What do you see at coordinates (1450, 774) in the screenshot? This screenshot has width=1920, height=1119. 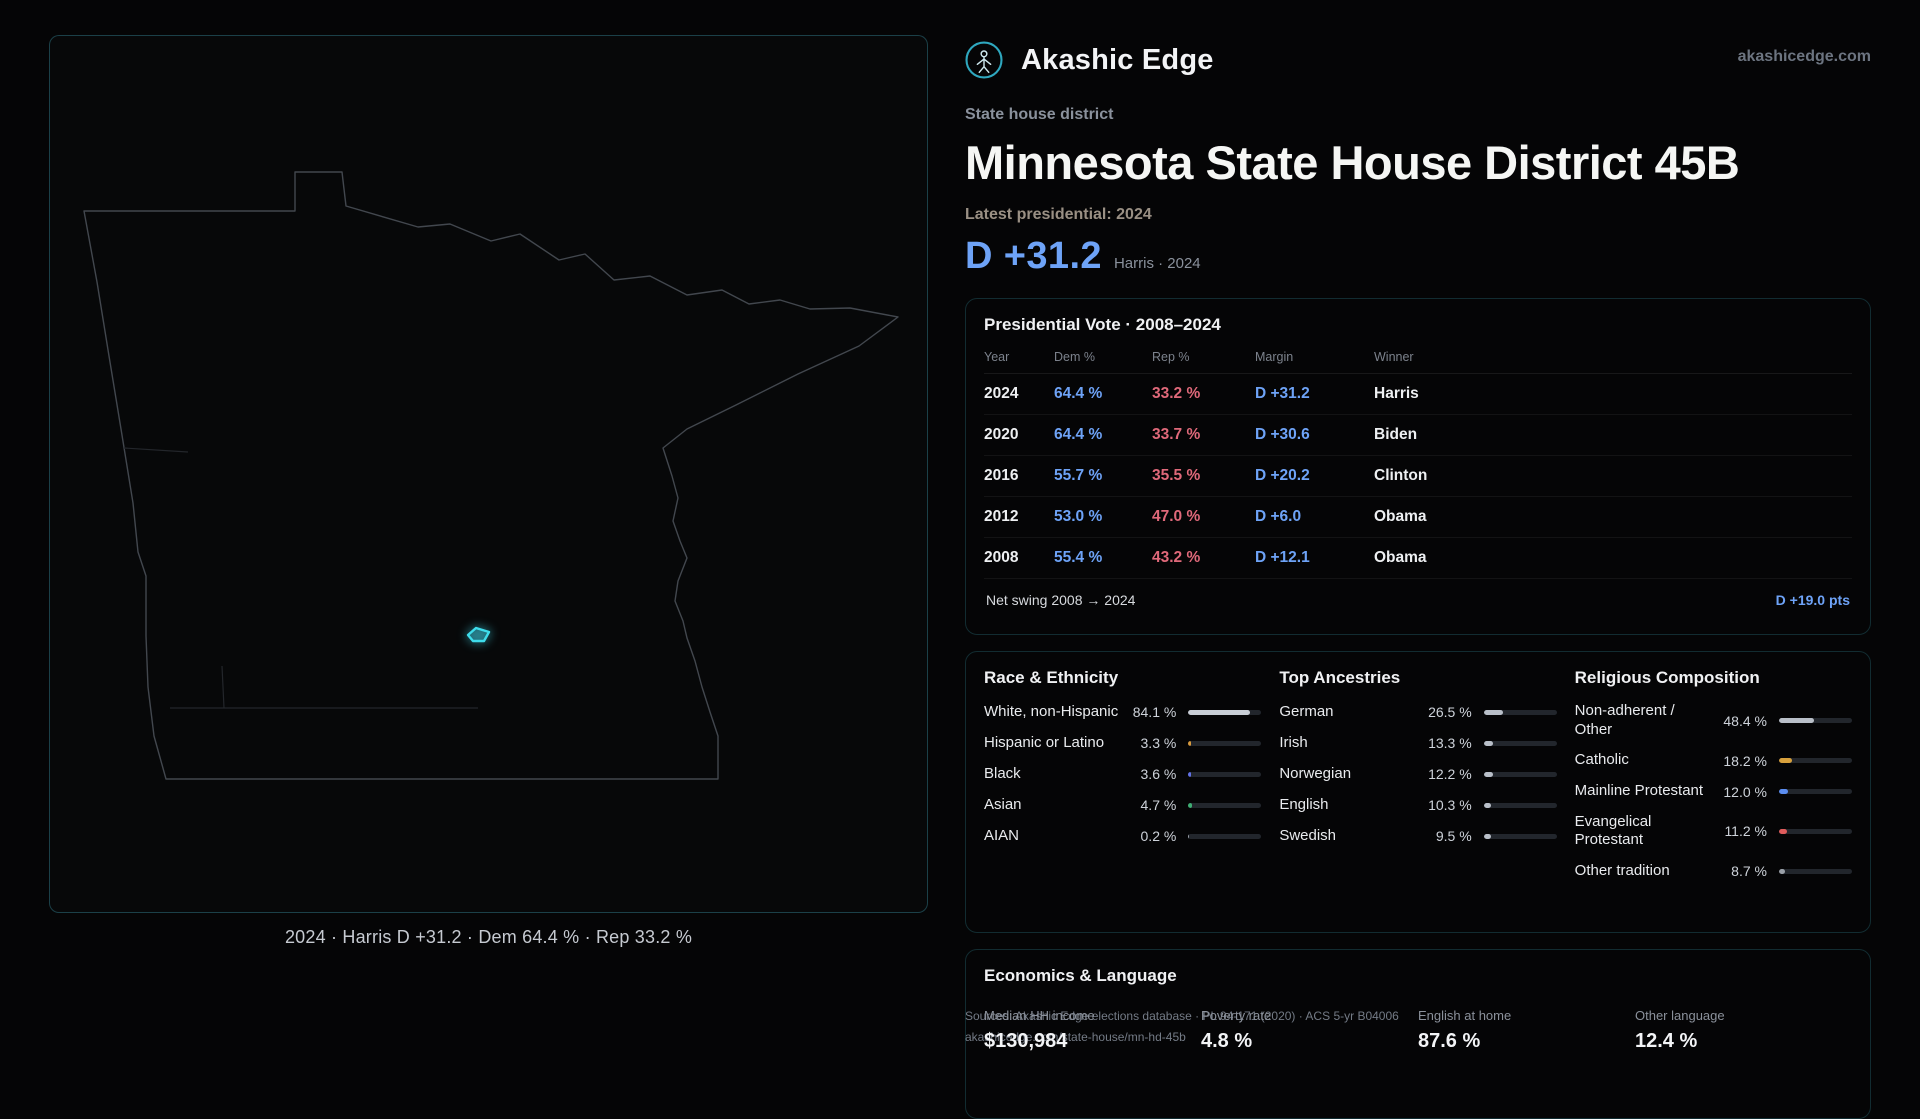 I see `demo-value: 12.2 %` at bounding box center [1450, 774].